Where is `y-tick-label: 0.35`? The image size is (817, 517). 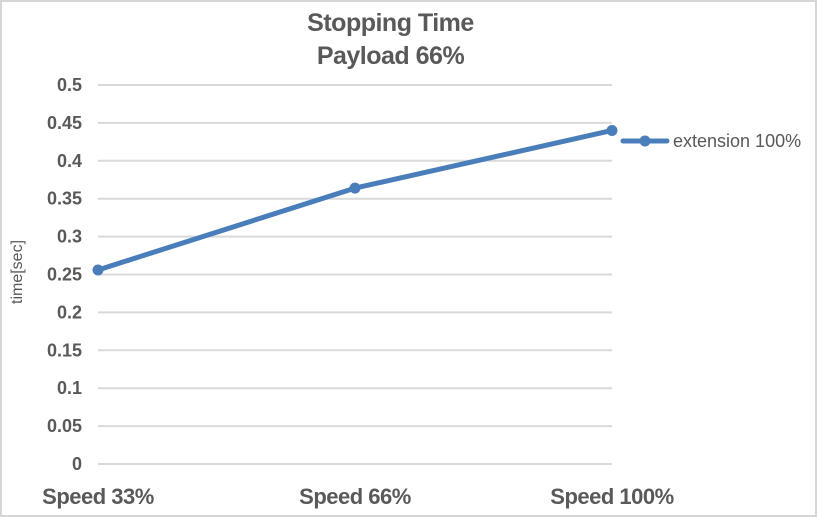
y-tick-label: 0.35 is located at coordinates (64, 199).